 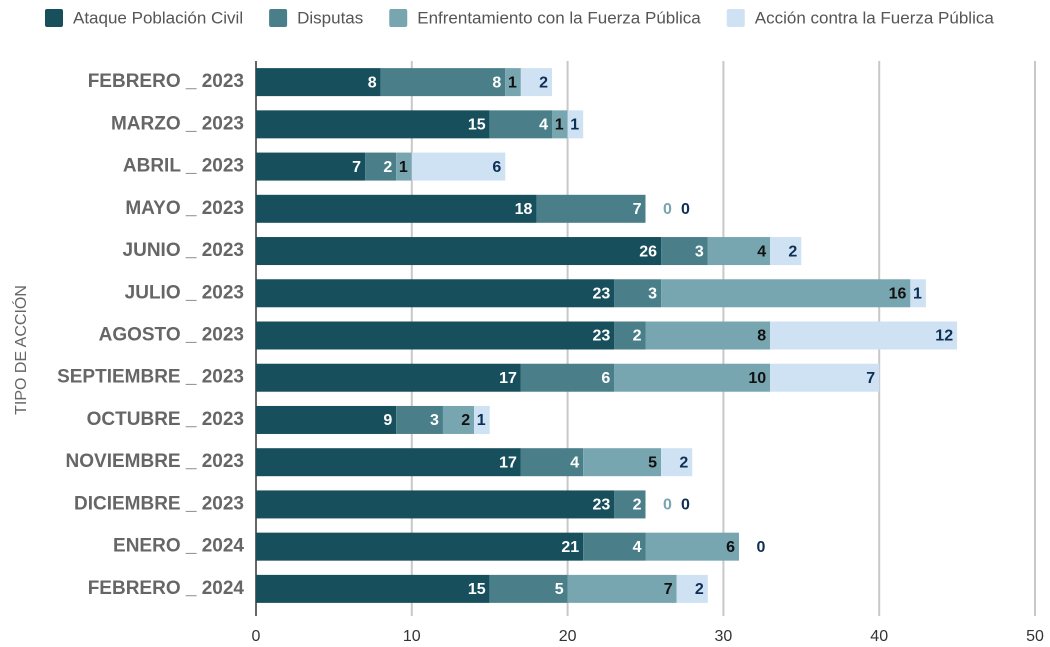 I want to click on data-label: 26, so click(x=648, y=251).